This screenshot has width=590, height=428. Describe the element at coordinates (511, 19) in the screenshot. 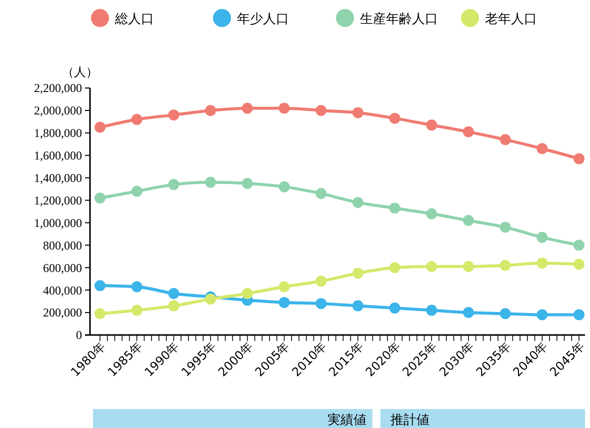

I see `legend-label: 老年人口` at that location.